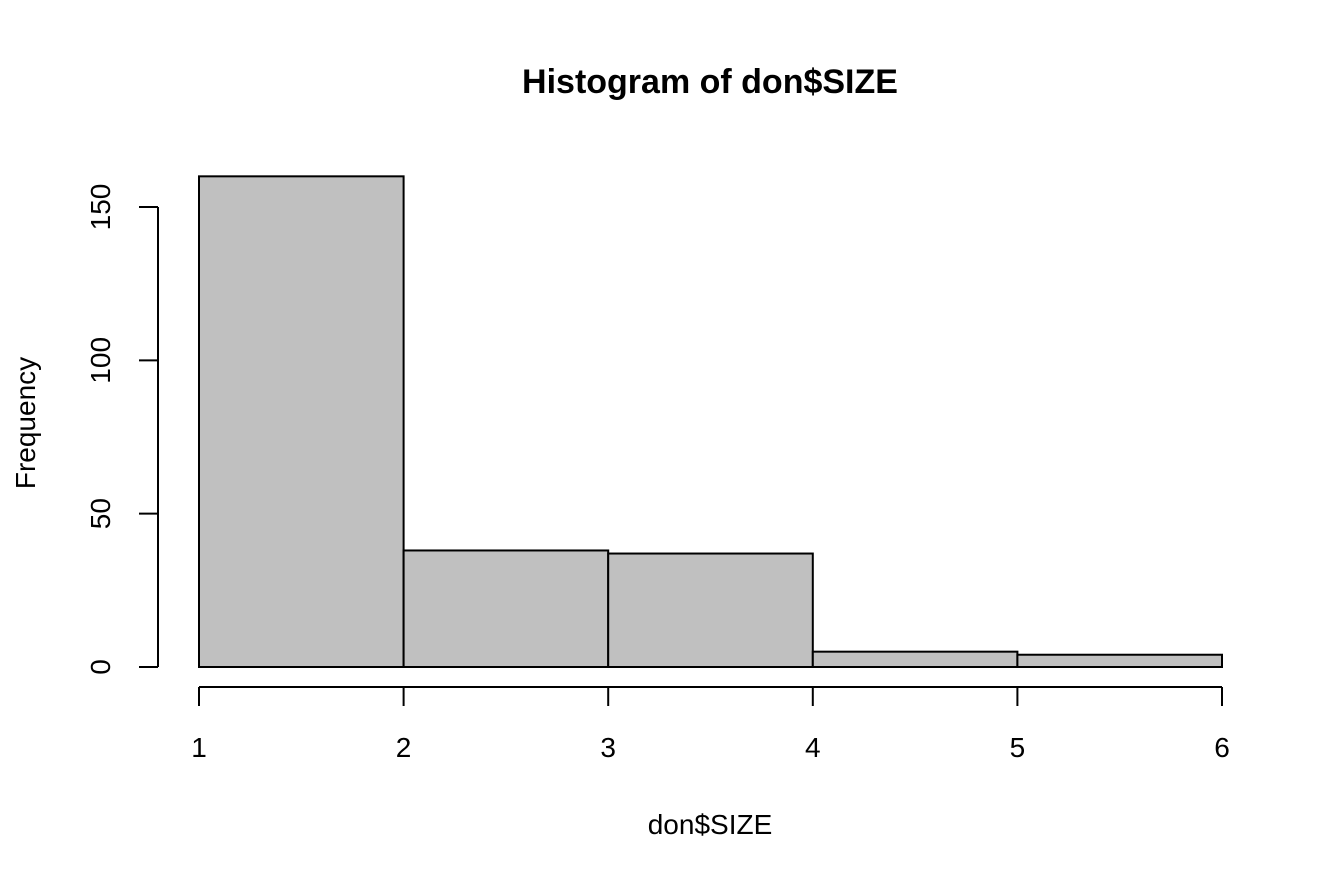 The width and height of the screenshot is (1344, 883). What do you see at coordinates (100, 513) in the screenshot?
I see `y-tick-label: 50` at bounding box center [100, 513].